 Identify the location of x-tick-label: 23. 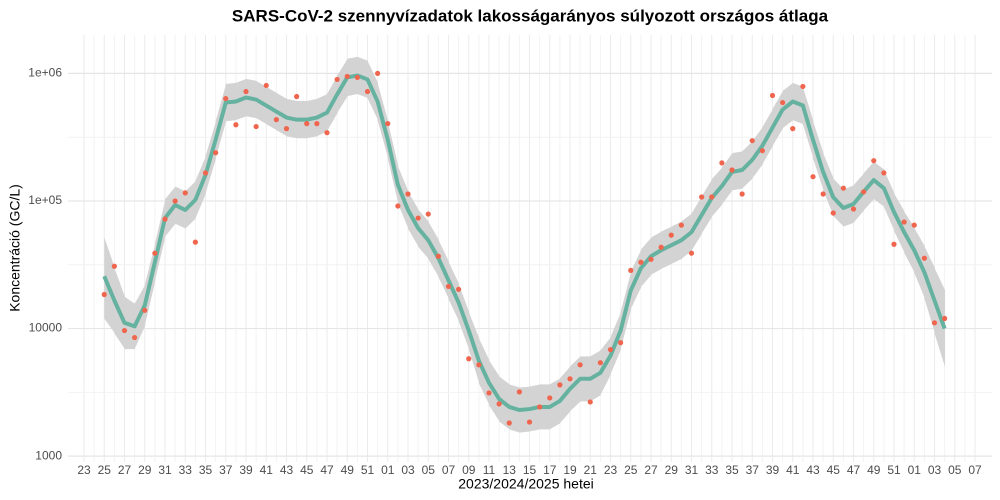
(84, 470).